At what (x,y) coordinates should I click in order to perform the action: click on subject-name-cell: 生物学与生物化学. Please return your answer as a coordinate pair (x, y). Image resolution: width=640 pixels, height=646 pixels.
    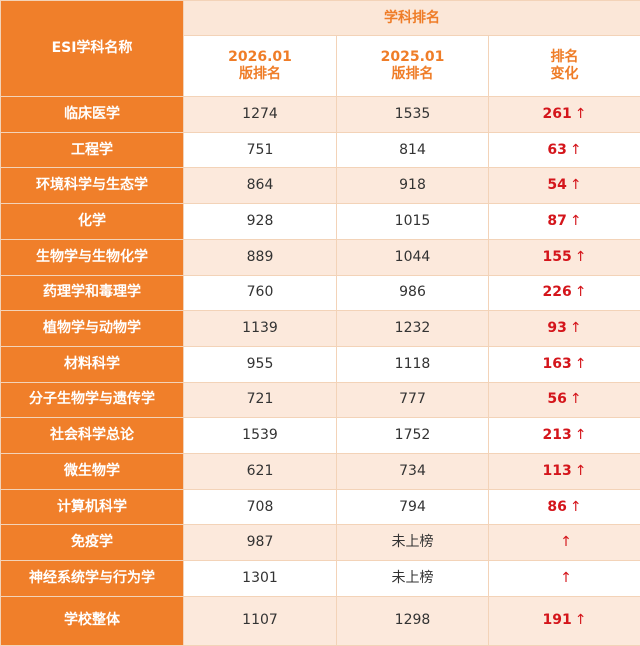
    Looking at the image, I should click on (92, 257).